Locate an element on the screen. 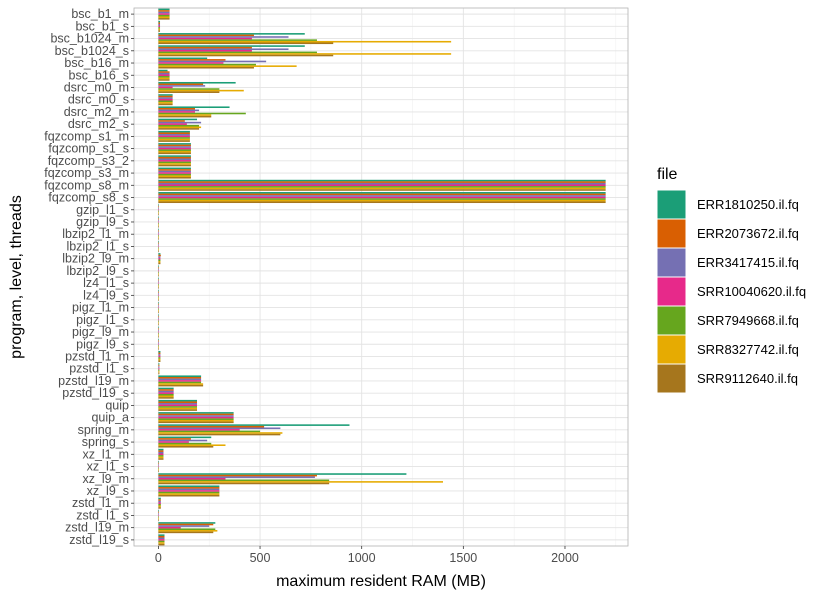 The width and height of the screenshot is (840, 600). y-tick-label: lbzip2_l1_s is located at coordinates (97, 246).